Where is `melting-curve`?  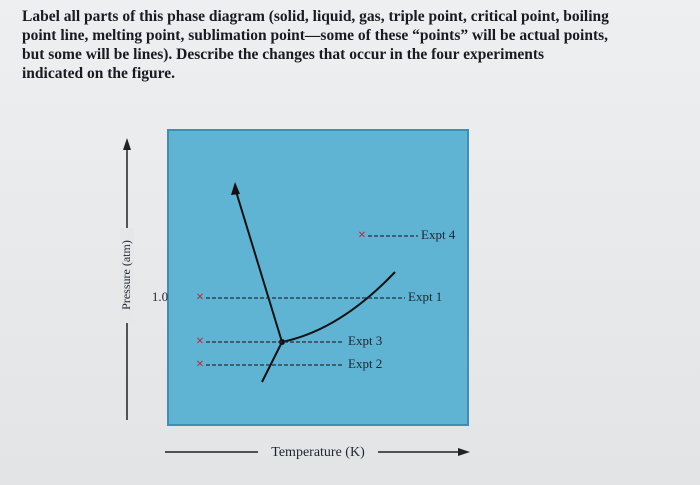 melting-curve is located at coordinates (258, 265).